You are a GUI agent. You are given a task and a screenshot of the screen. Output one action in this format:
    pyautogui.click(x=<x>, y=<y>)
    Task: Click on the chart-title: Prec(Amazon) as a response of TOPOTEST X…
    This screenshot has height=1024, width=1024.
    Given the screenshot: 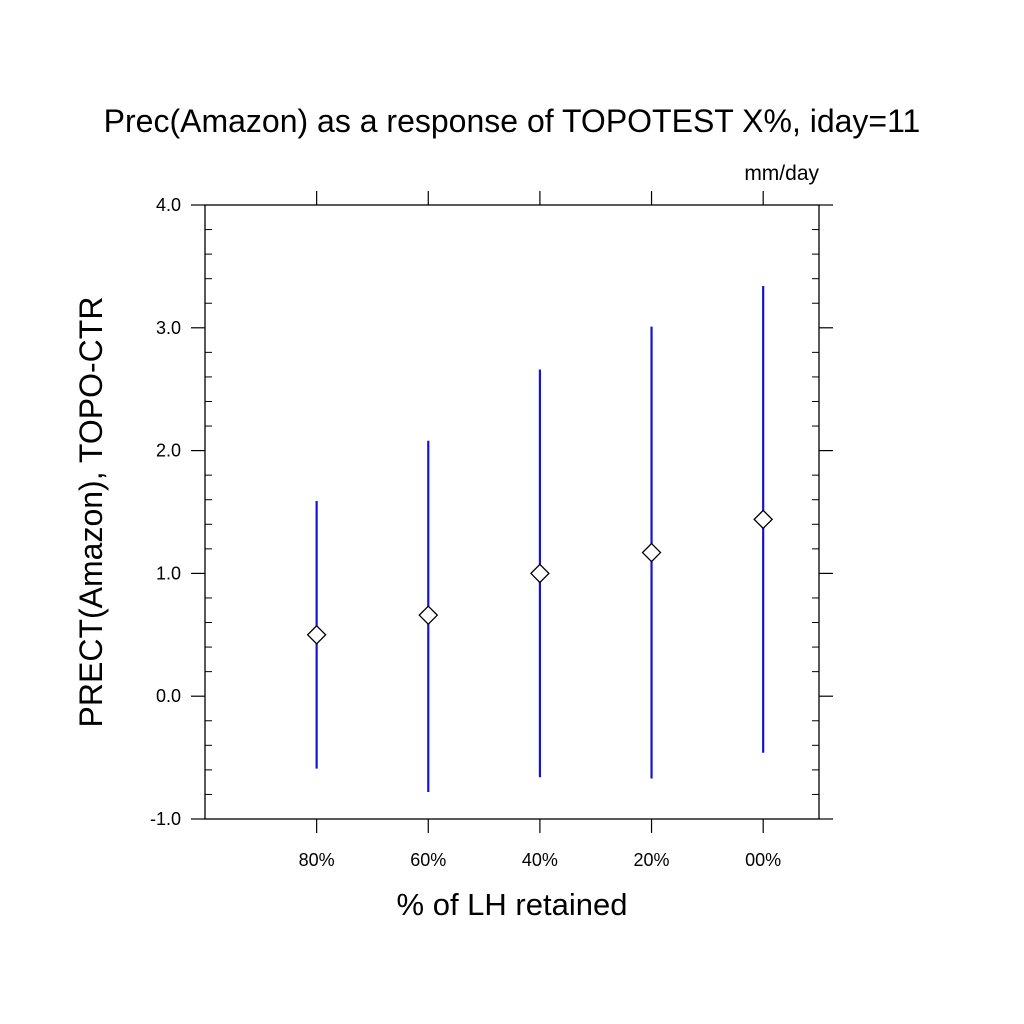 What is the action you would take?
    pyautogui.click(x=512, y=121)
    